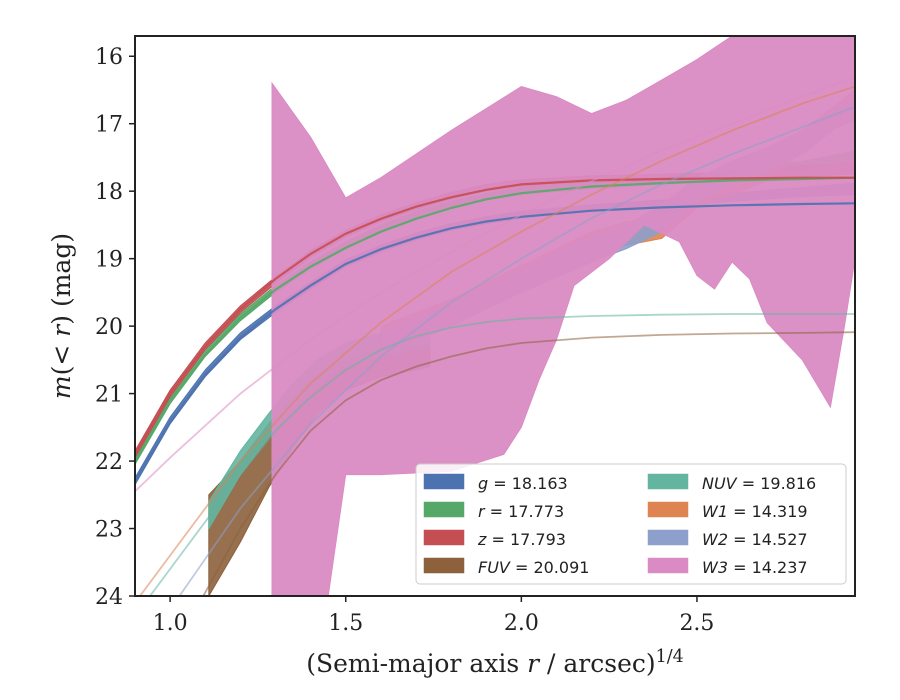 This screenshot has width=900, height=700. Describe the element at coordinates (109, 57) in the screenshot. I see `y-tick-label: 16` at that location.